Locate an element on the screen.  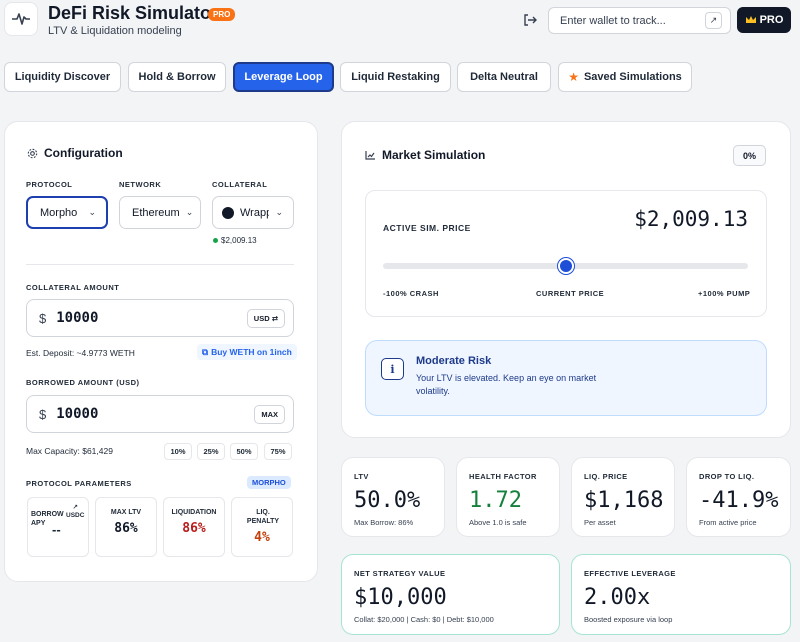
stat-value: $10,000 is located at coordinates (400, 597).